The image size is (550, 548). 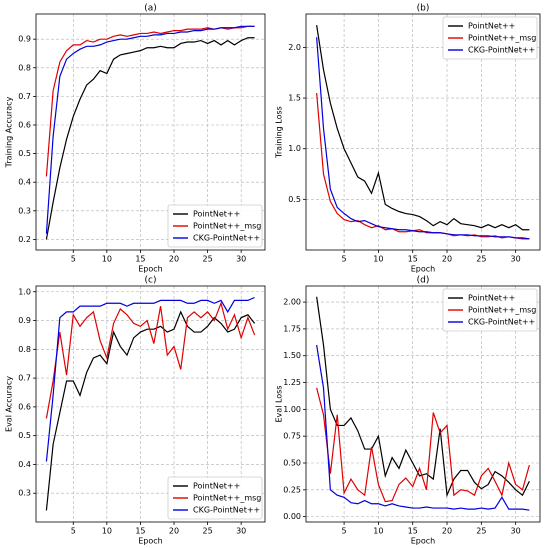 I want to click on y-tick-label: 0.75, so click(x=292, y=436).